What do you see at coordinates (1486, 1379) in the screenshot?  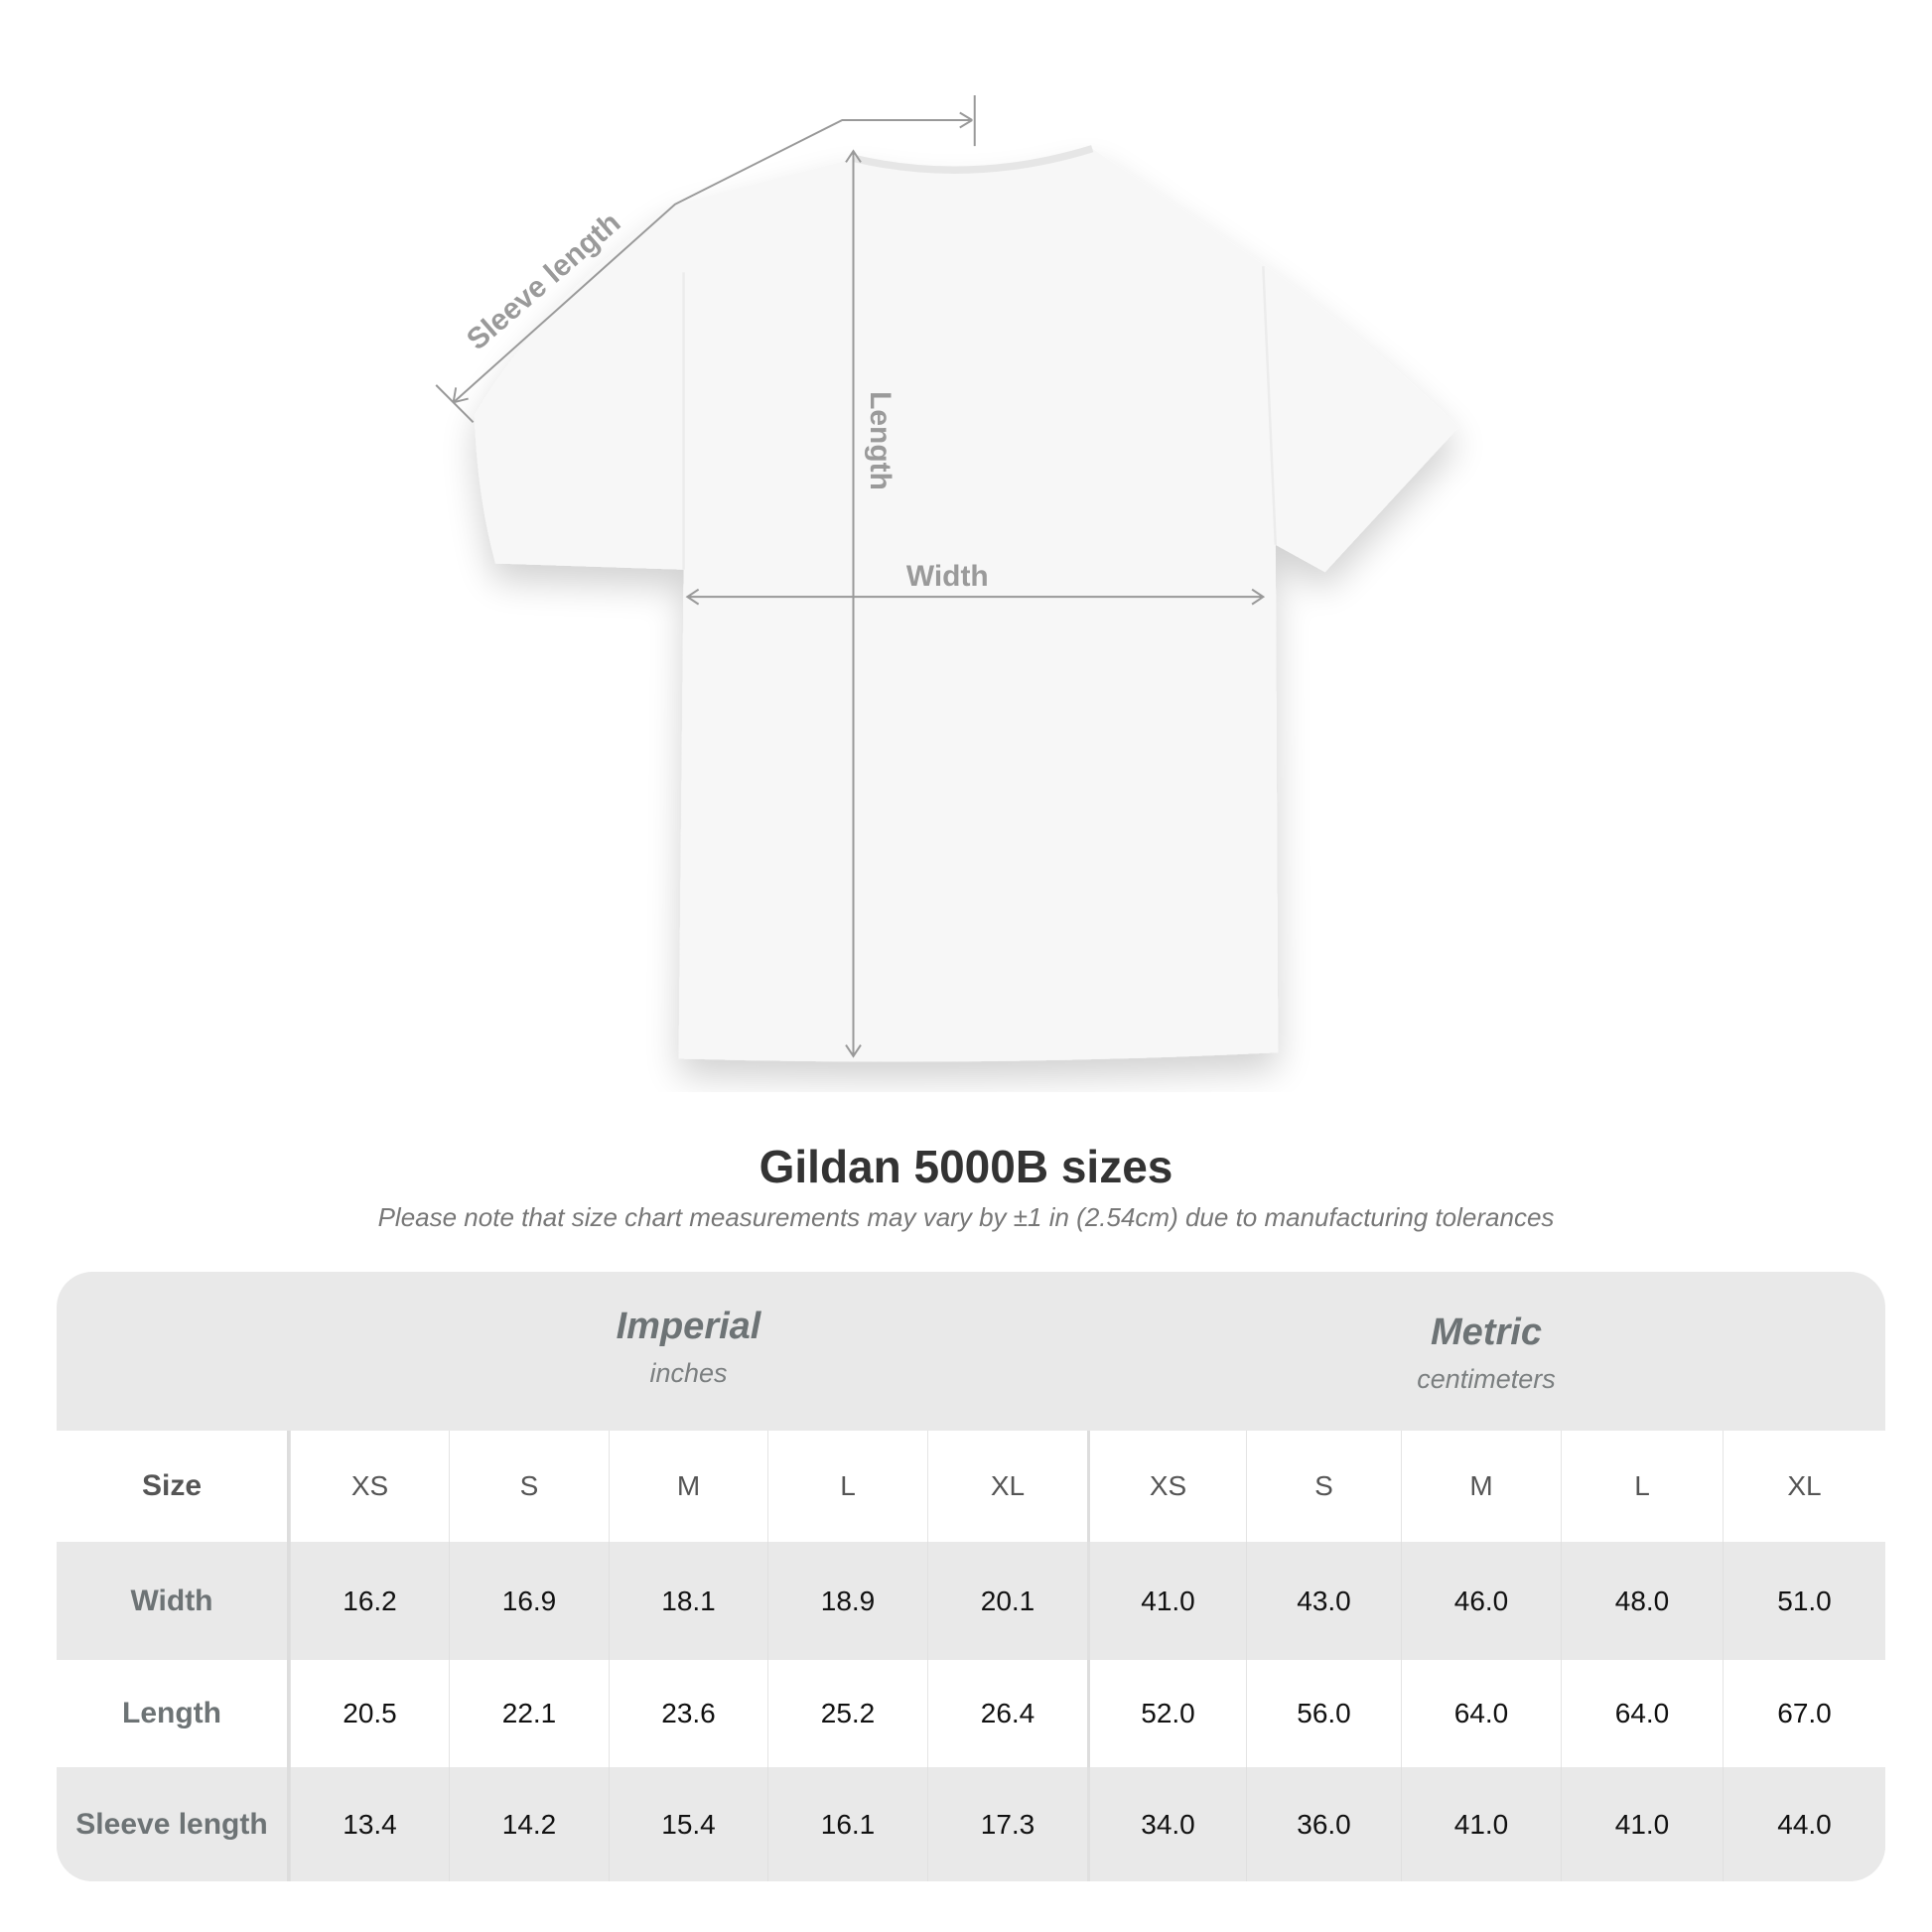 I see `metric-unit: centimeters` at bounding box center [1486, 1379].